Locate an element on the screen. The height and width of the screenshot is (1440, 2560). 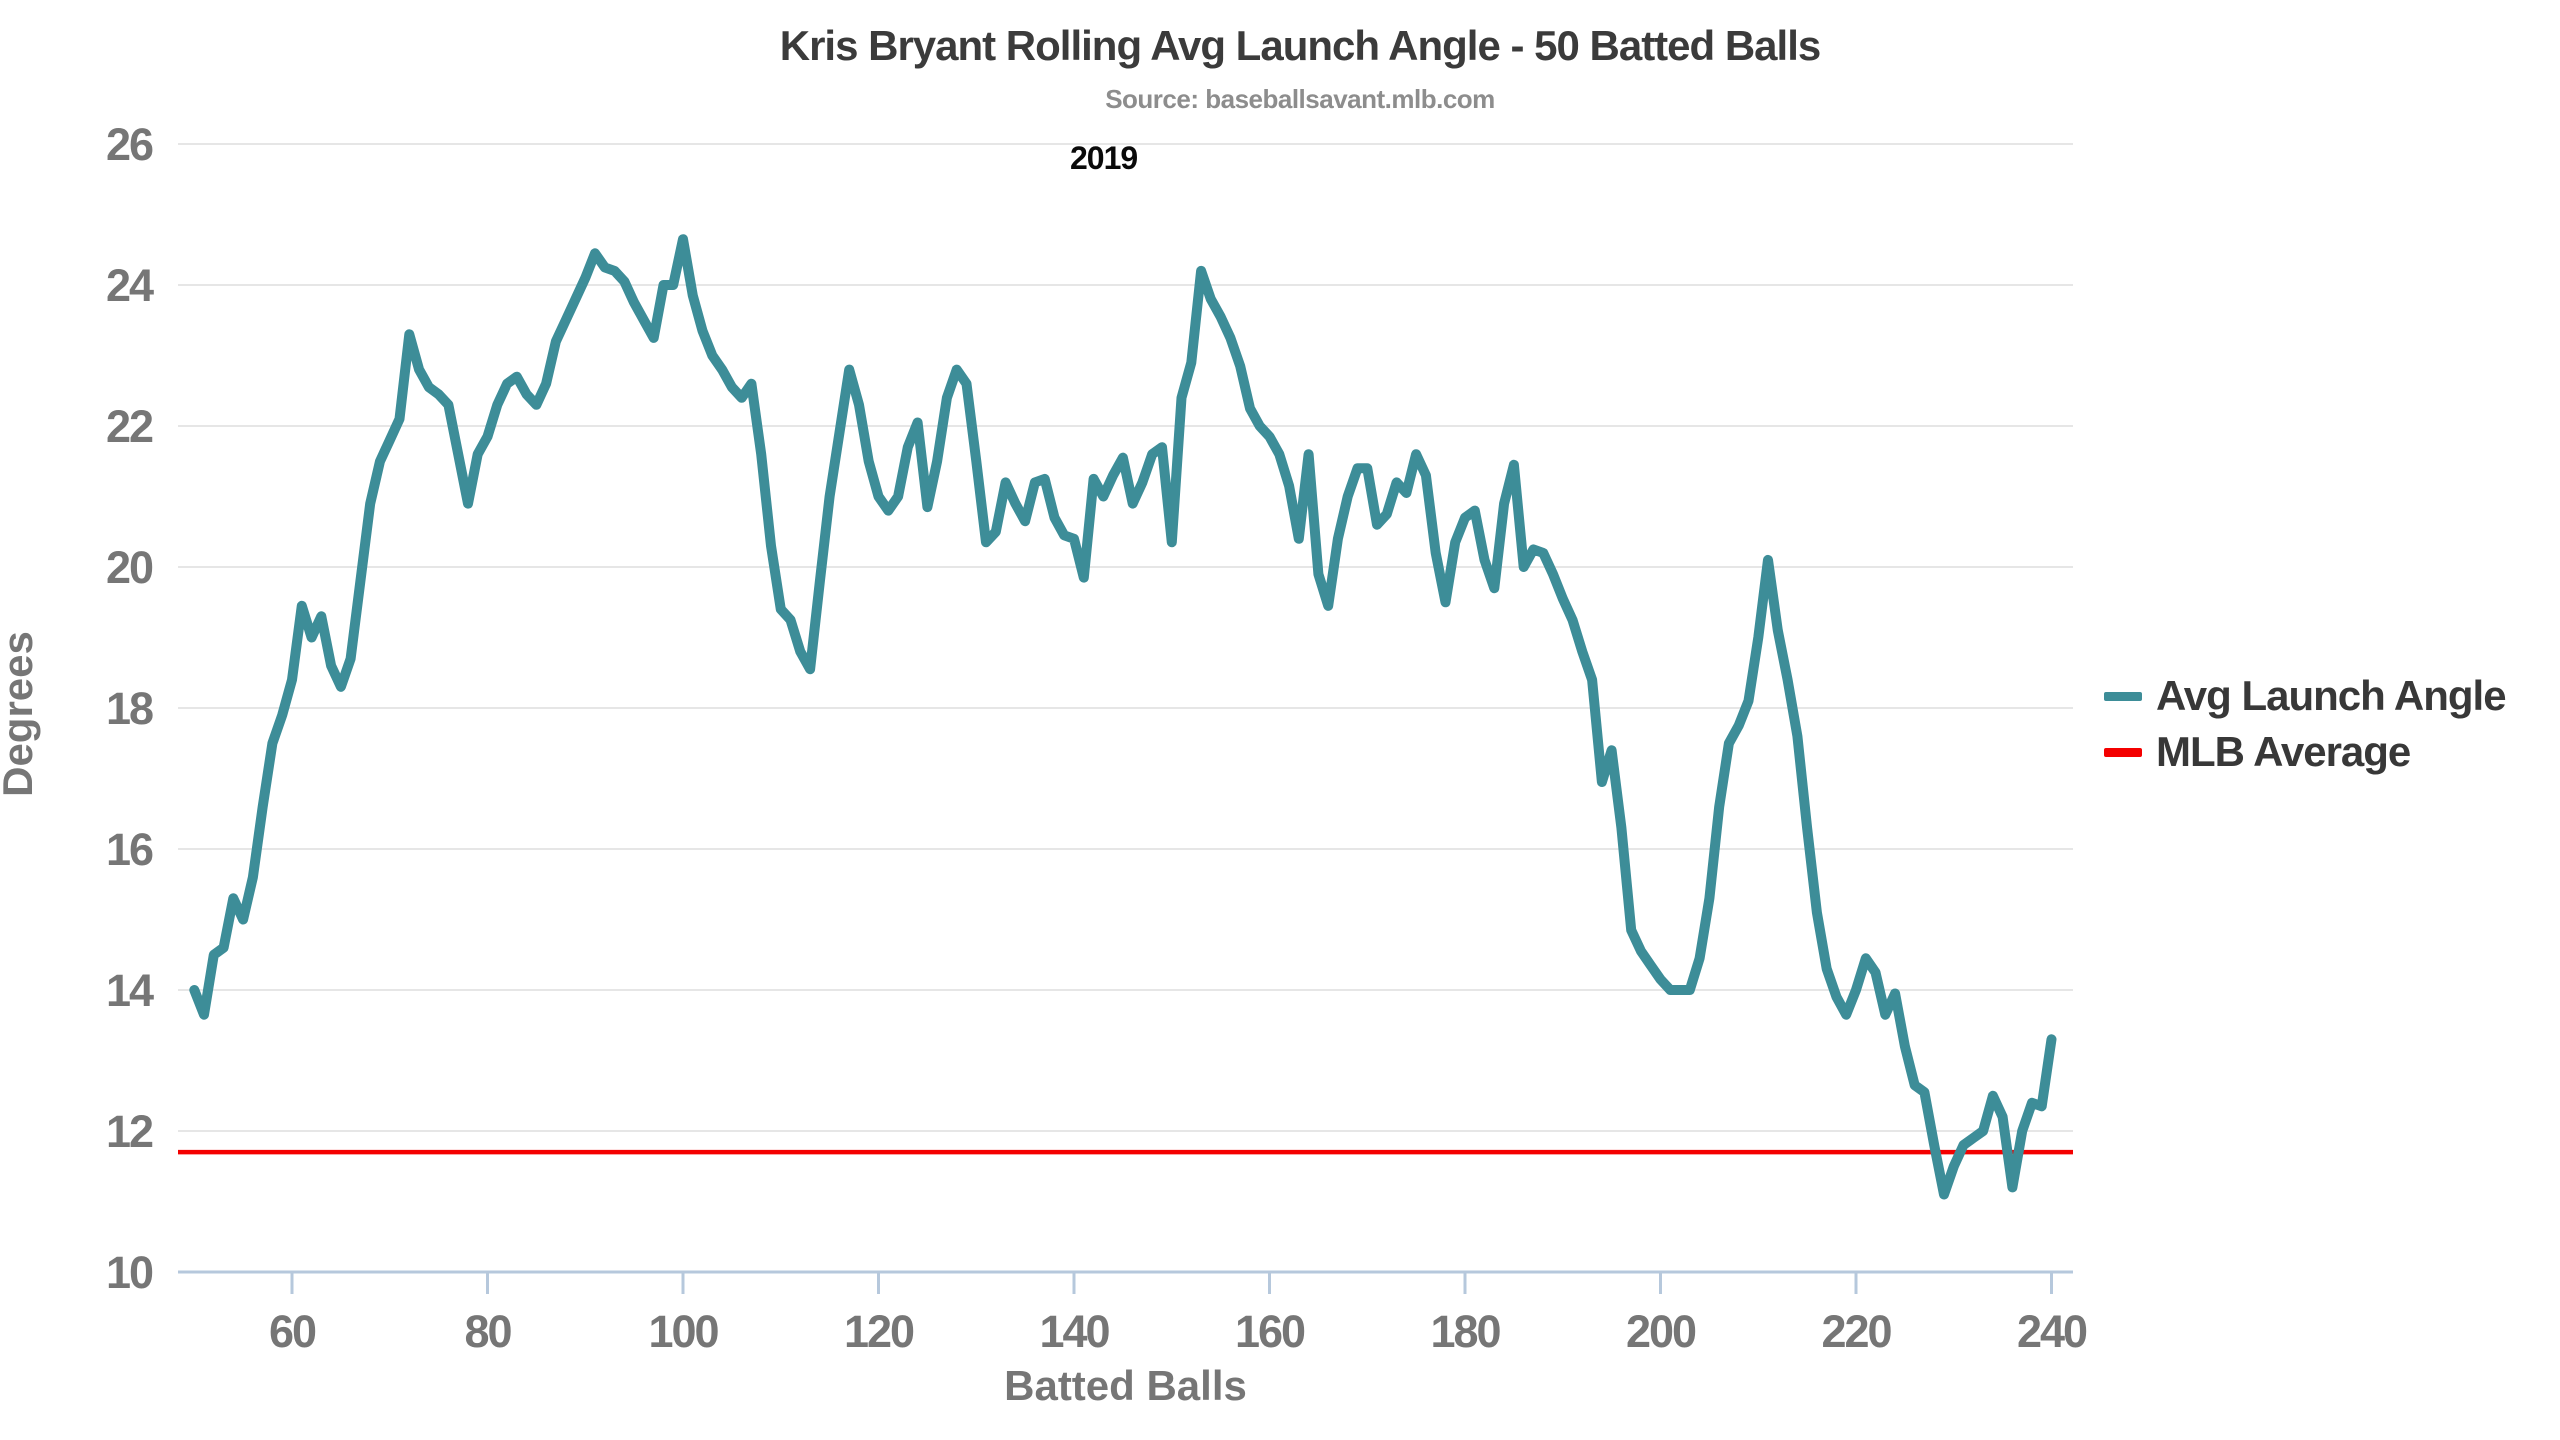
legend-swatch-teal is located at coordinates (2123, 696).